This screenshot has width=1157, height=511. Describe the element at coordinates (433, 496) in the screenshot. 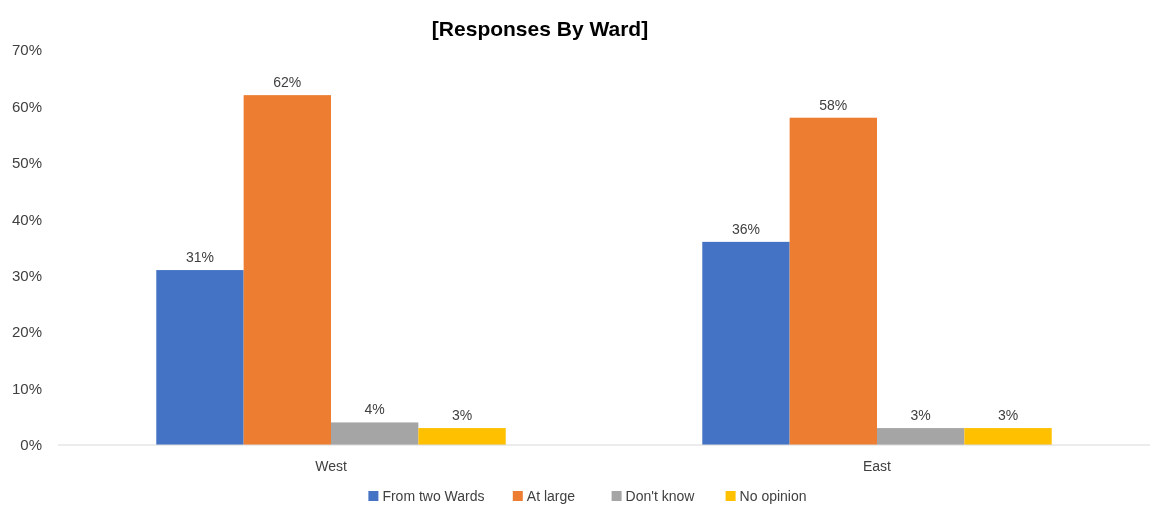

I see `legend-label: From two Wards` at that location.